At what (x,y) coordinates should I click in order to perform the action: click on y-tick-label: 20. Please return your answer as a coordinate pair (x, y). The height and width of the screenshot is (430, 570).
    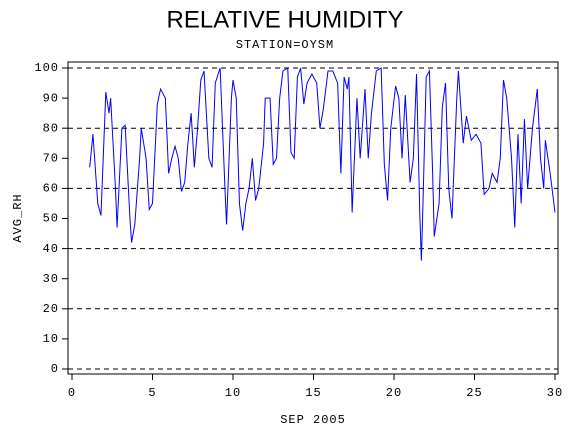
    Looking at the image, I should click on (51, 309).